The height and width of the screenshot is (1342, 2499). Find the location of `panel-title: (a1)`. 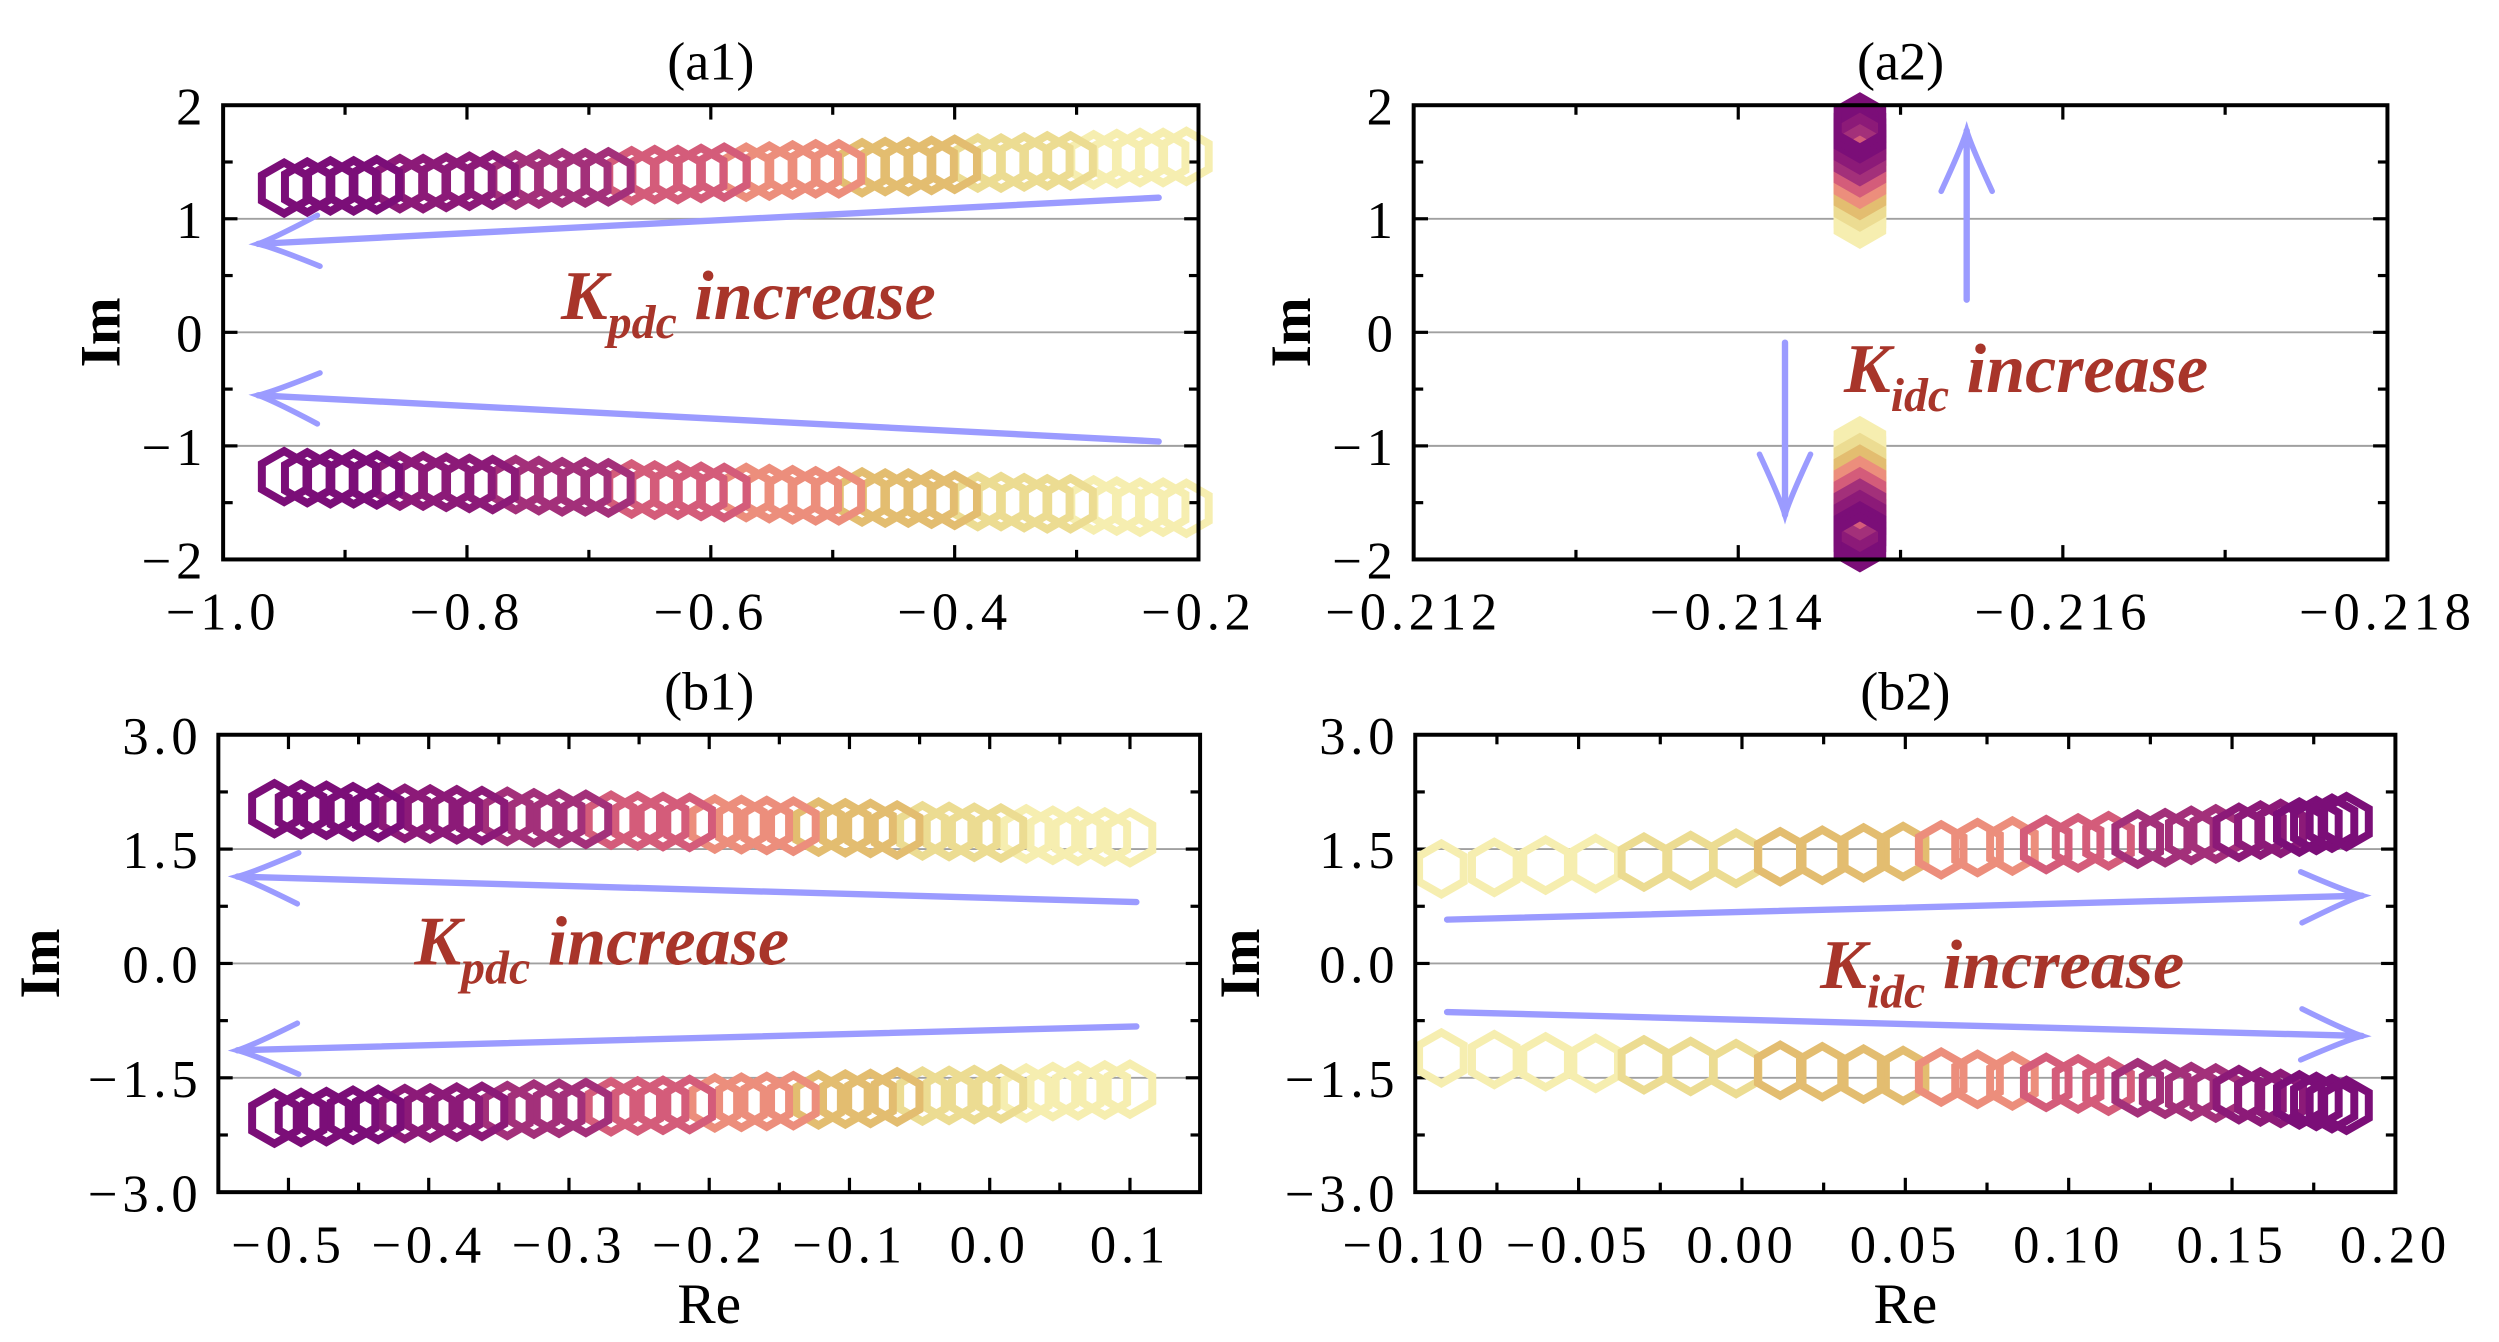

panel-title: (a1) is located at coordinates (710, 62).